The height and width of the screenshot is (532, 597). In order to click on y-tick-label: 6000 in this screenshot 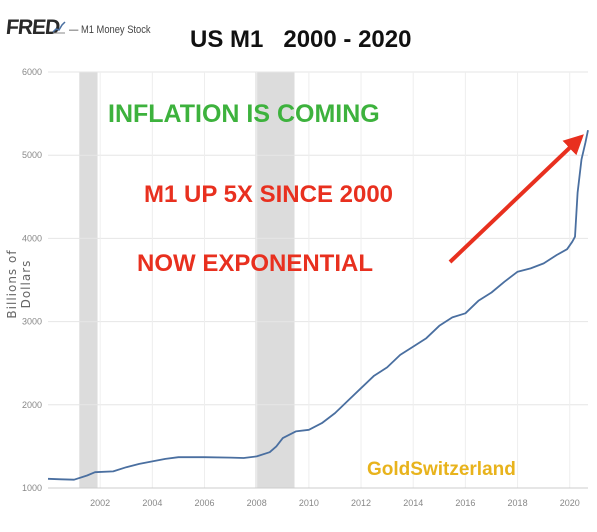, I will do `click(32, 72)`.